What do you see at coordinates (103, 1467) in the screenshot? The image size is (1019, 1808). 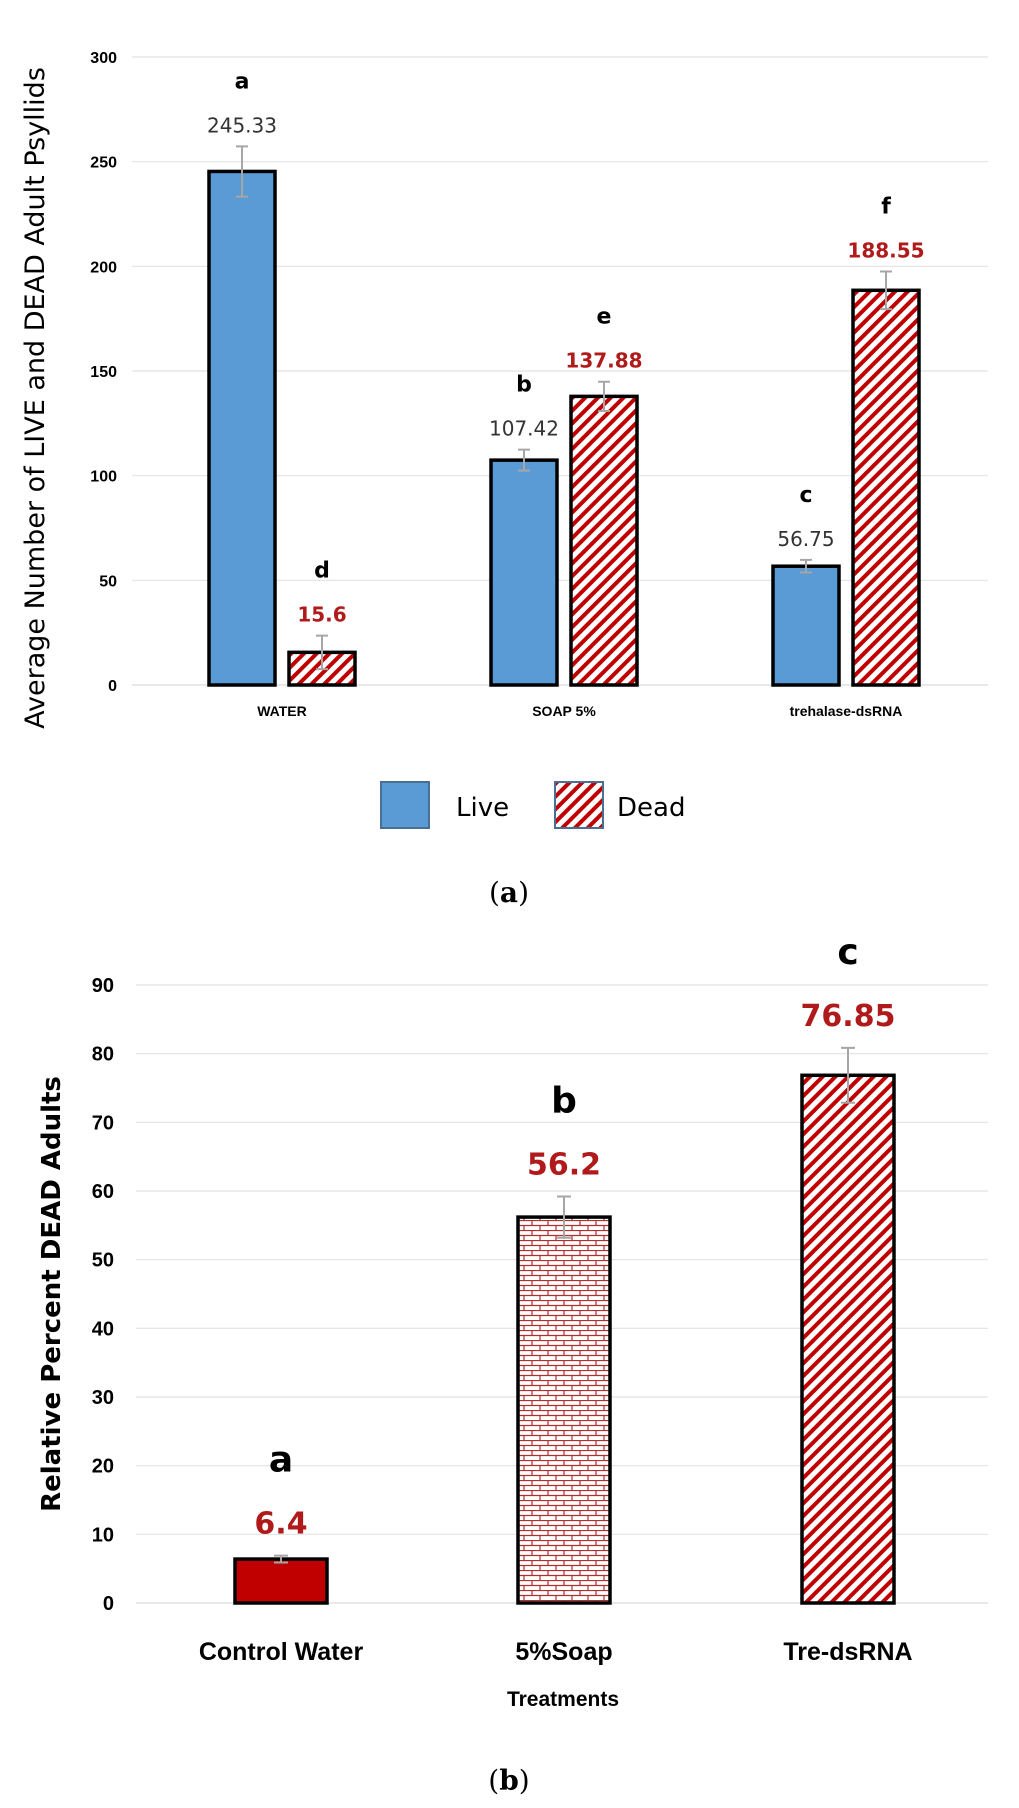 I see `chart-b-y-tick: 20` at bounding box center [103, 1467].